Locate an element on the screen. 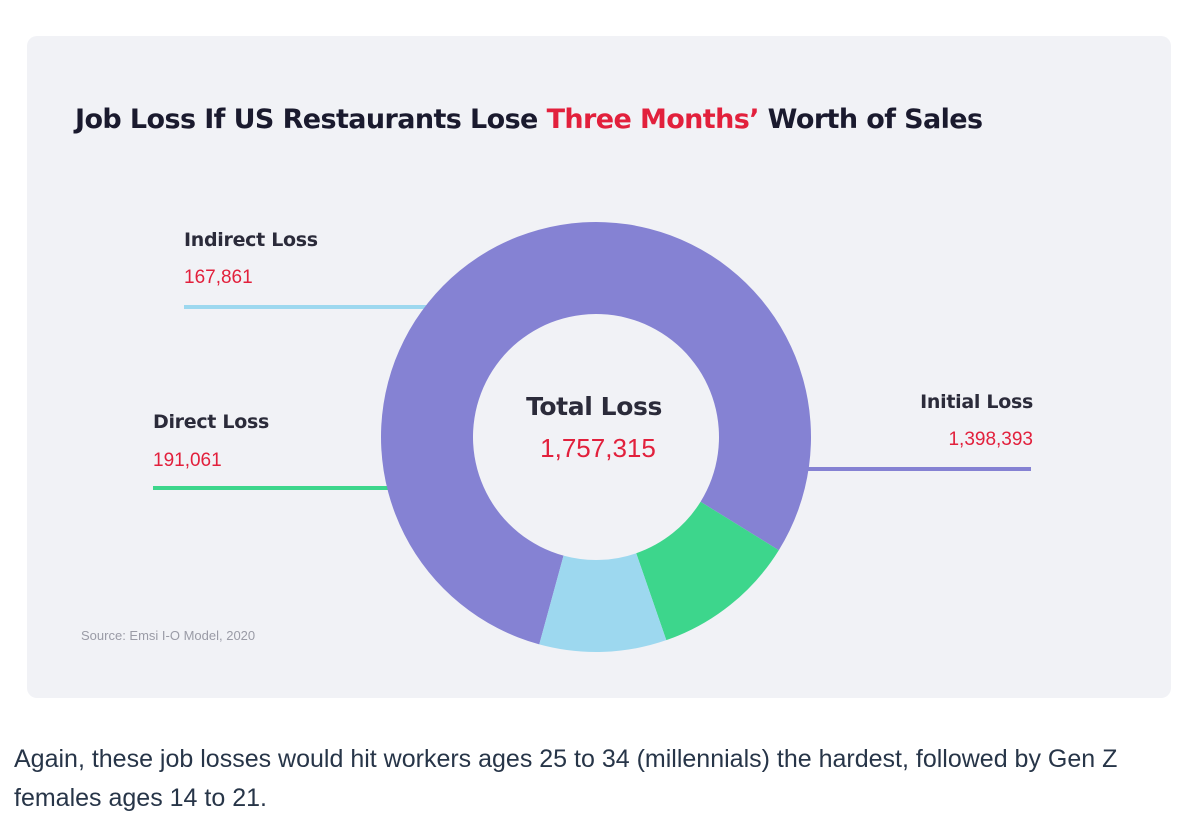 The height and width of the screenshot is (832, 1194). total-loss-label: Total Loss is located at coordinates (594, 406).